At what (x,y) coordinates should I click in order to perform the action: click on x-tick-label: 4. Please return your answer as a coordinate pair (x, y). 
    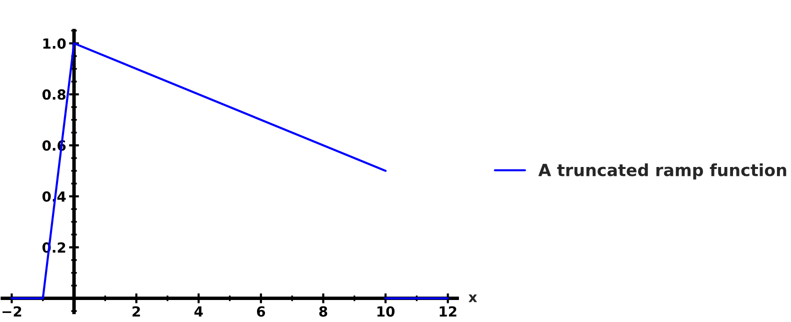
    Looking at the image, I should click on (198, 311).